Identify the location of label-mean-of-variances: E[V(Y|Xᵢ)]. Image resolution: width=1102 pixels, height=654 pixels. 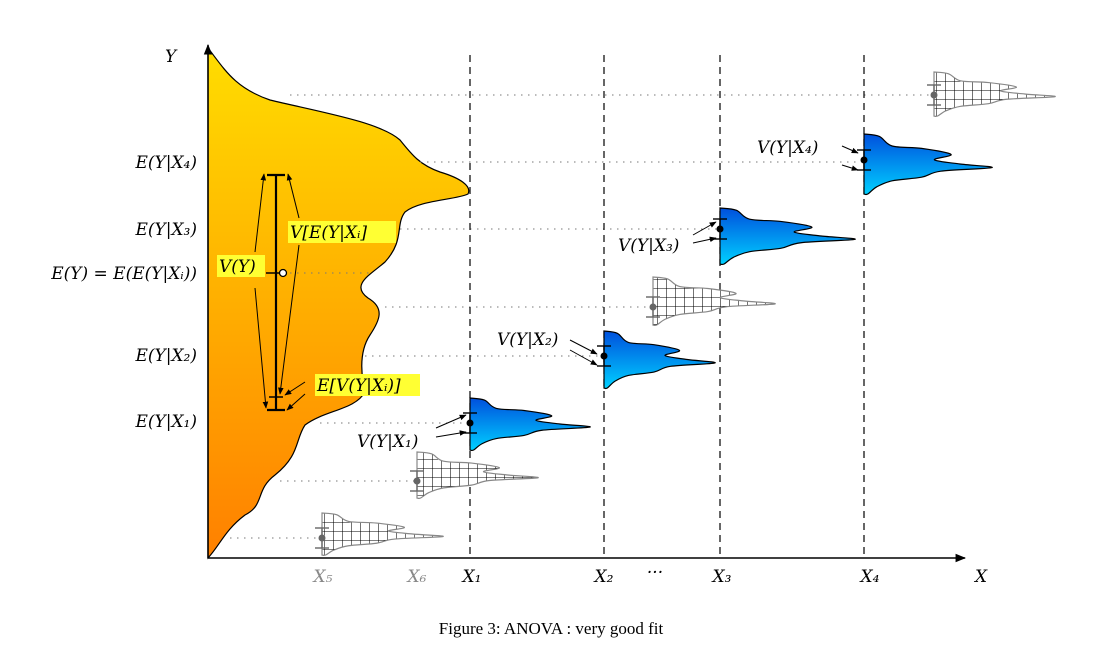
(358, 386).